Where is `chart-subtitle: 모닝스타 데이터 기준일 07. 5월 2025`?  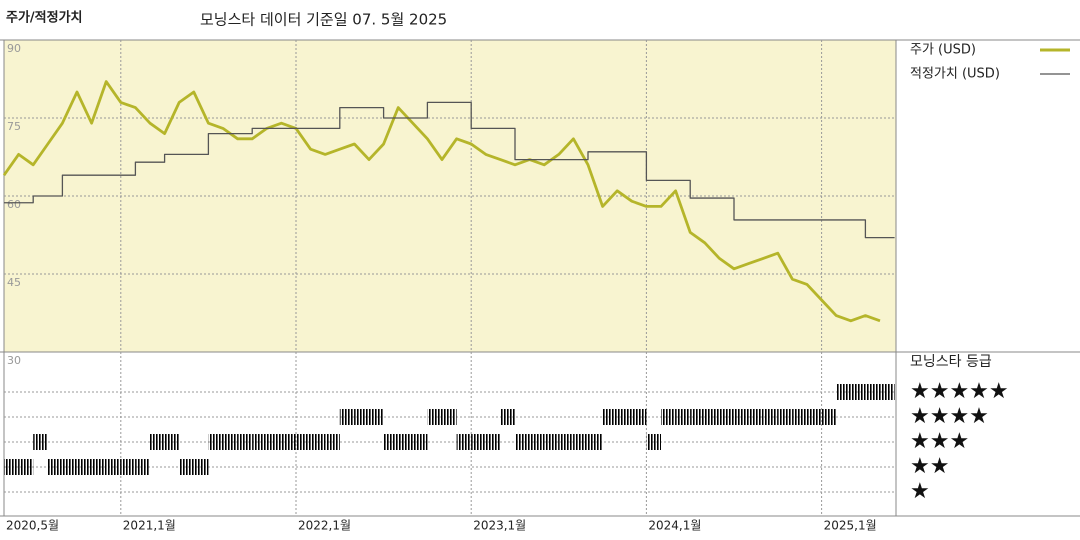
chart-subtitle: 모닝스타 데이터 기준일 07. 5월 2025 is located at coordinates (323, 20).